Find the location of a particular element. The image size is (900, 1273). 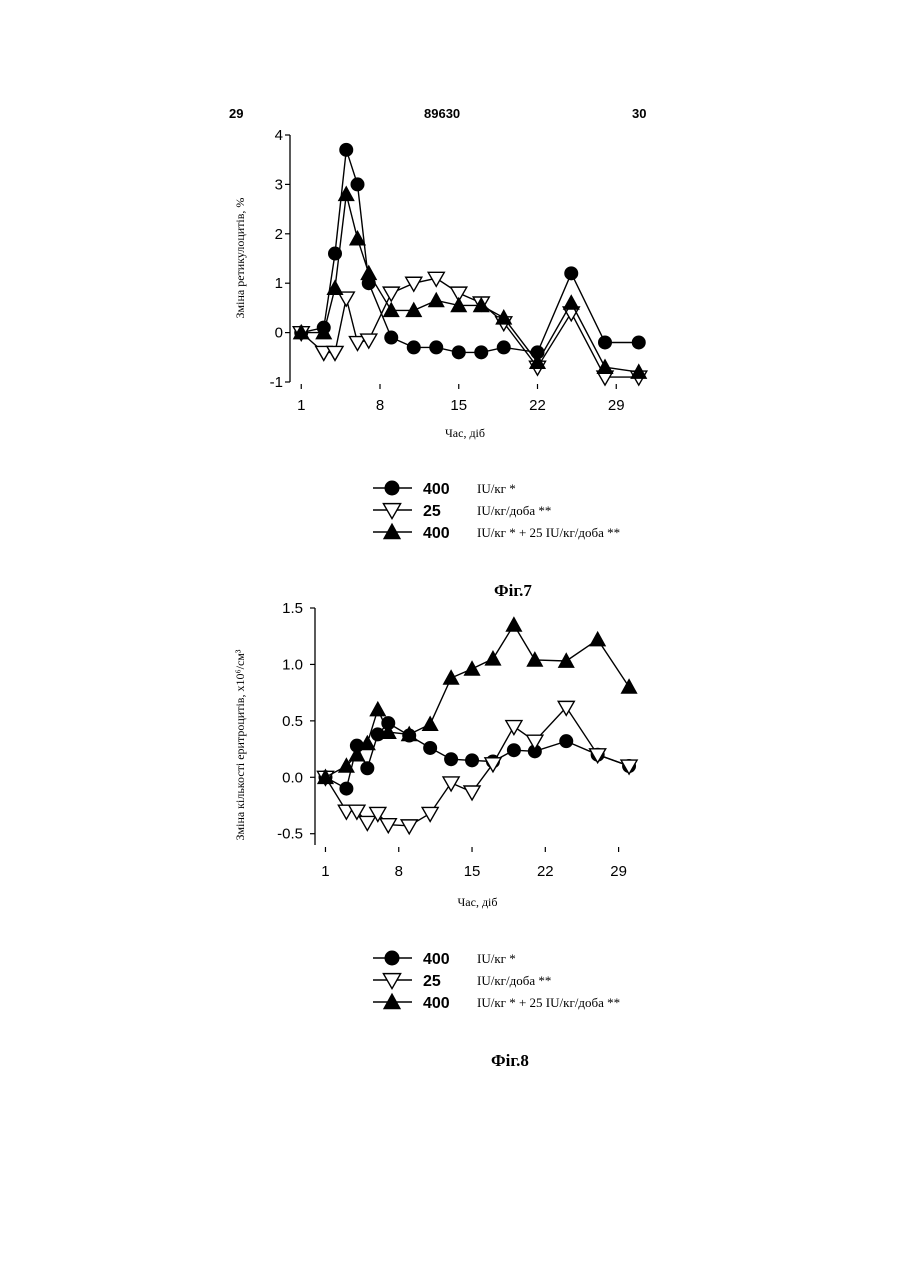

chart-2-x-tick-label: 29 is located at coordinates (618, 871).